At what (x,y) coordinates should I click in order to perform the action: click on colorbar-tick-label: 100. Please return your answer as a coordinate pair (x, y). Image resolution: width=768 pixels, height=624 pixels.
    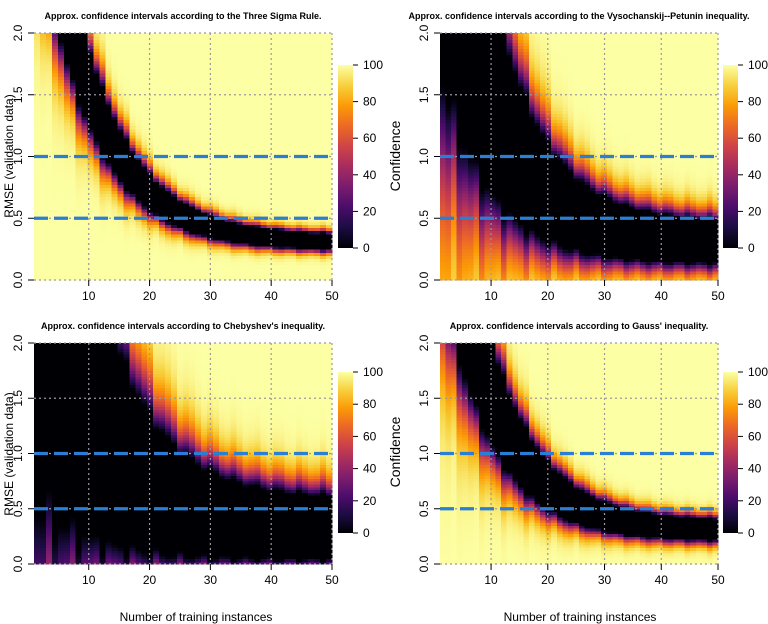
    Looking at the image, I should click on (373, 65).